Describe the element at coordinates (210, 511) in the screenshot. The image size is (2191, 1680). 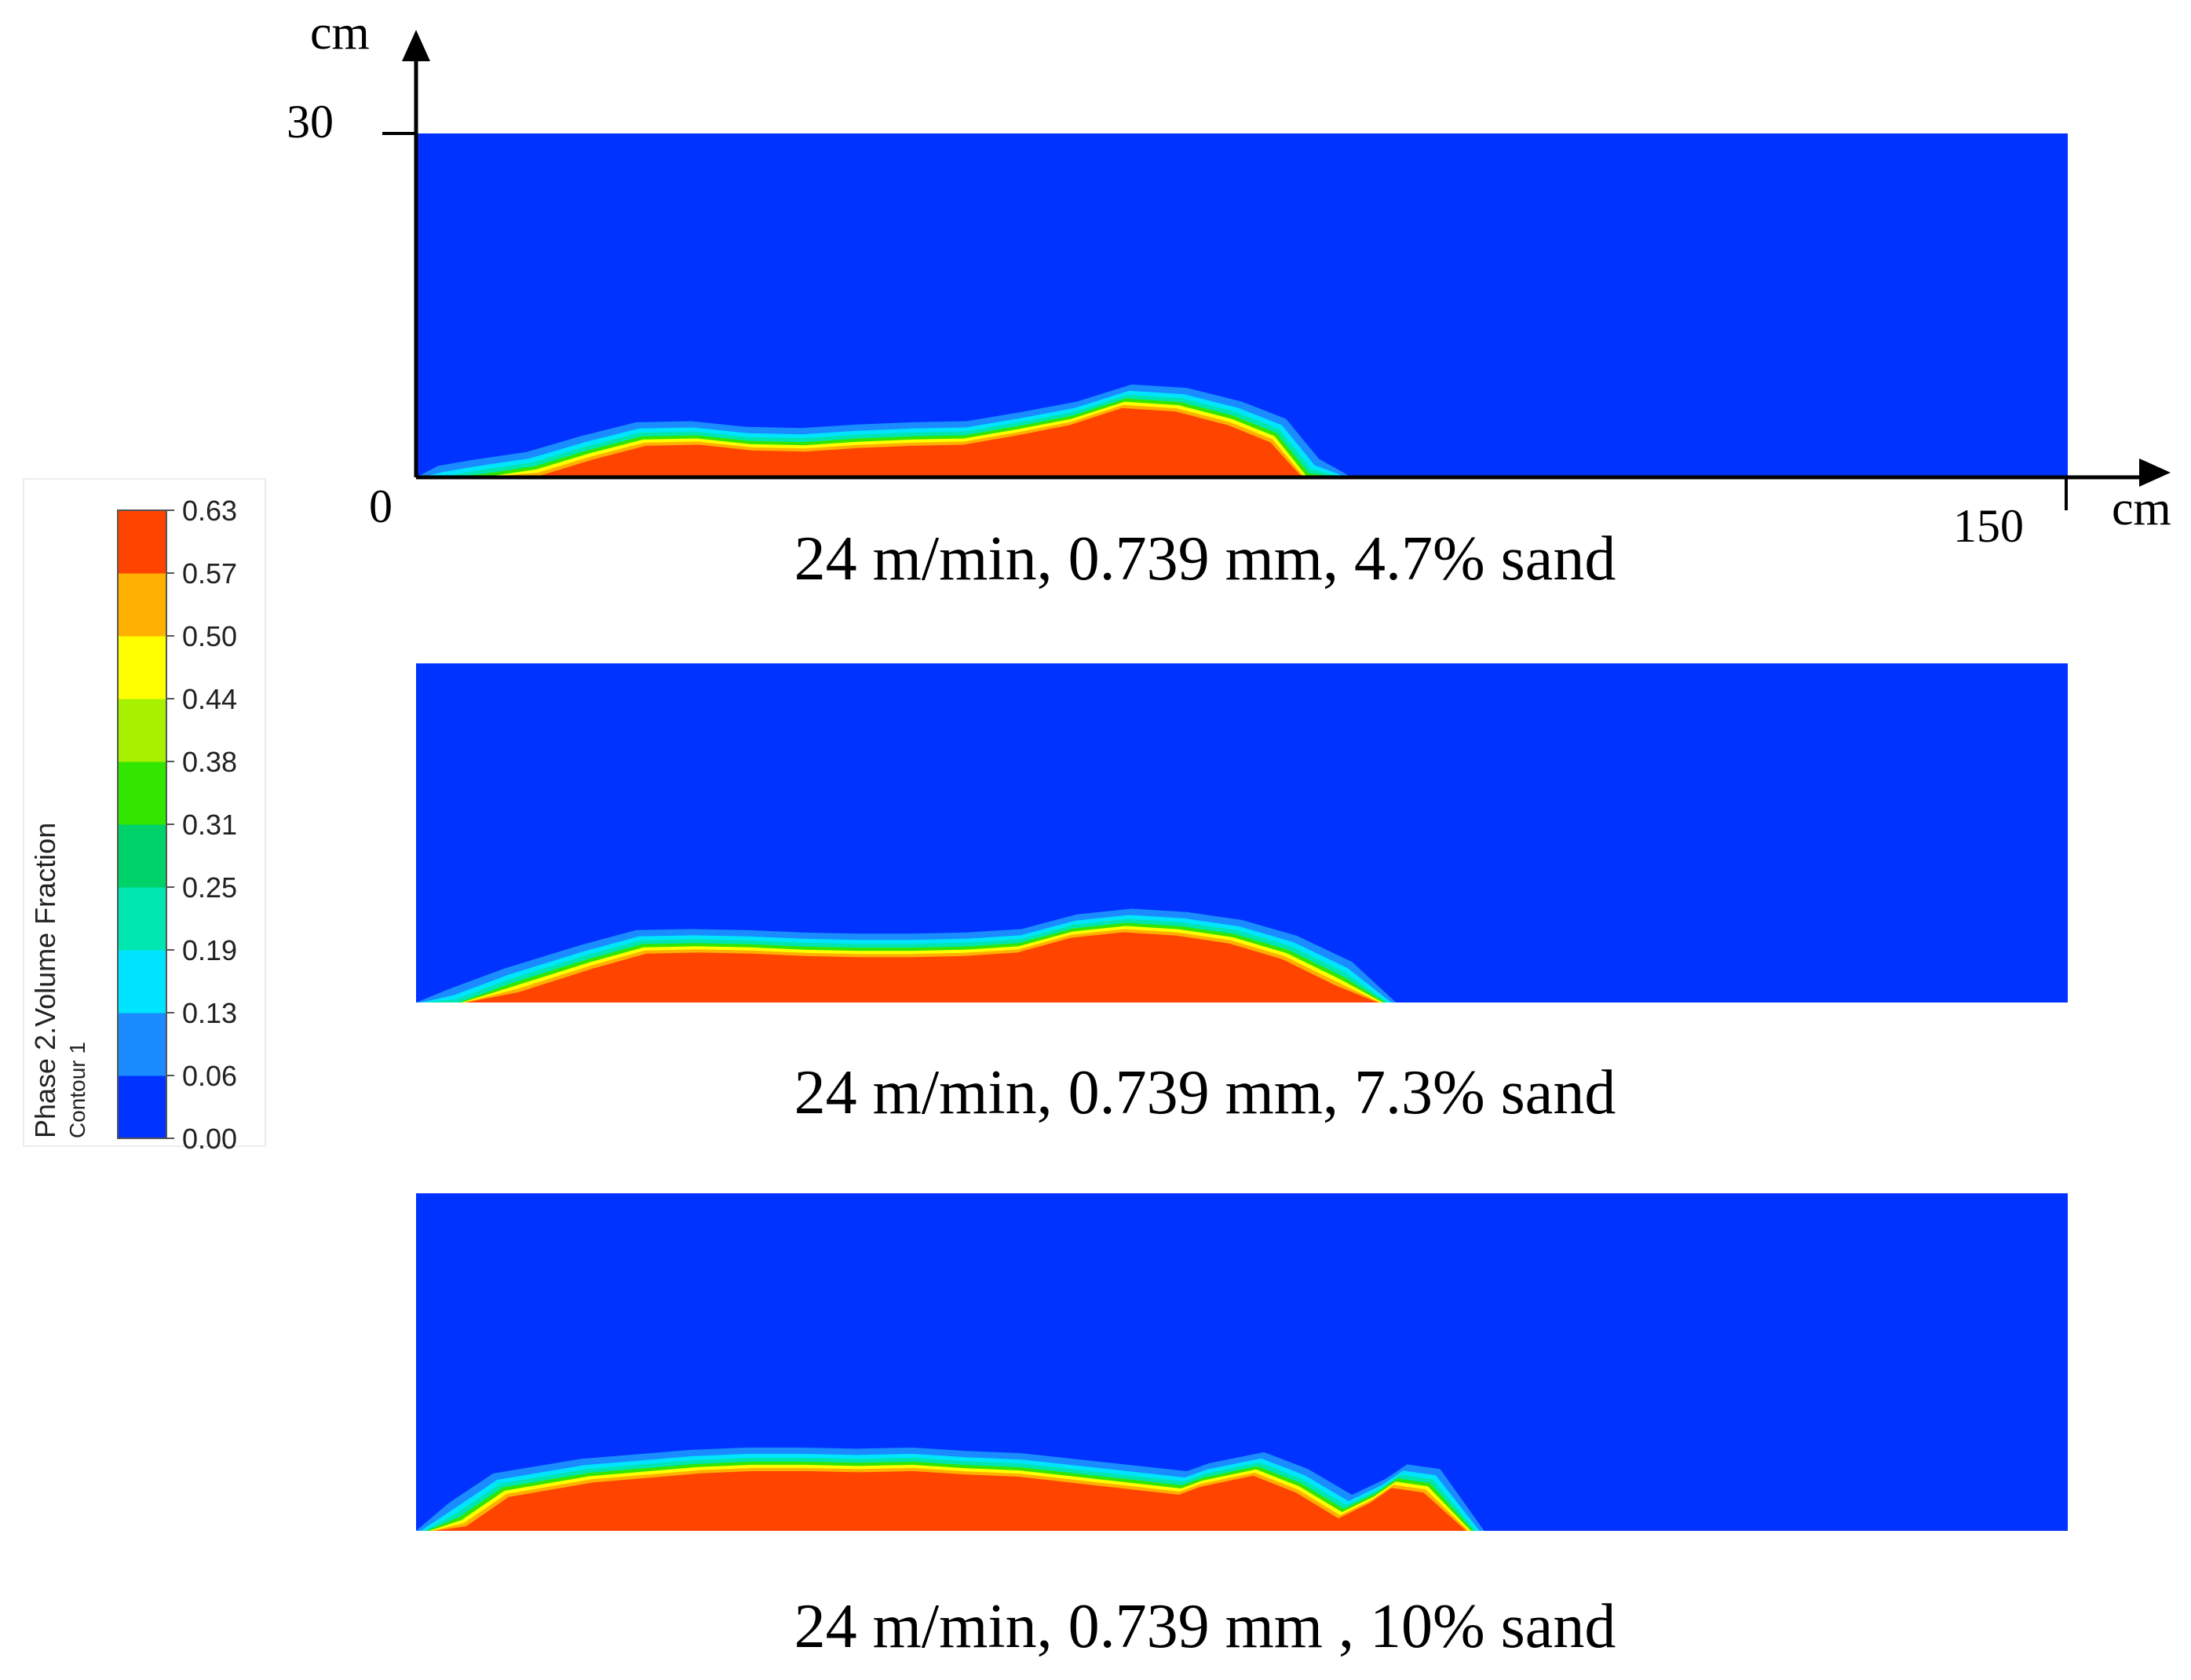
I see `colorbar-tick-label: 0.63` at that location.